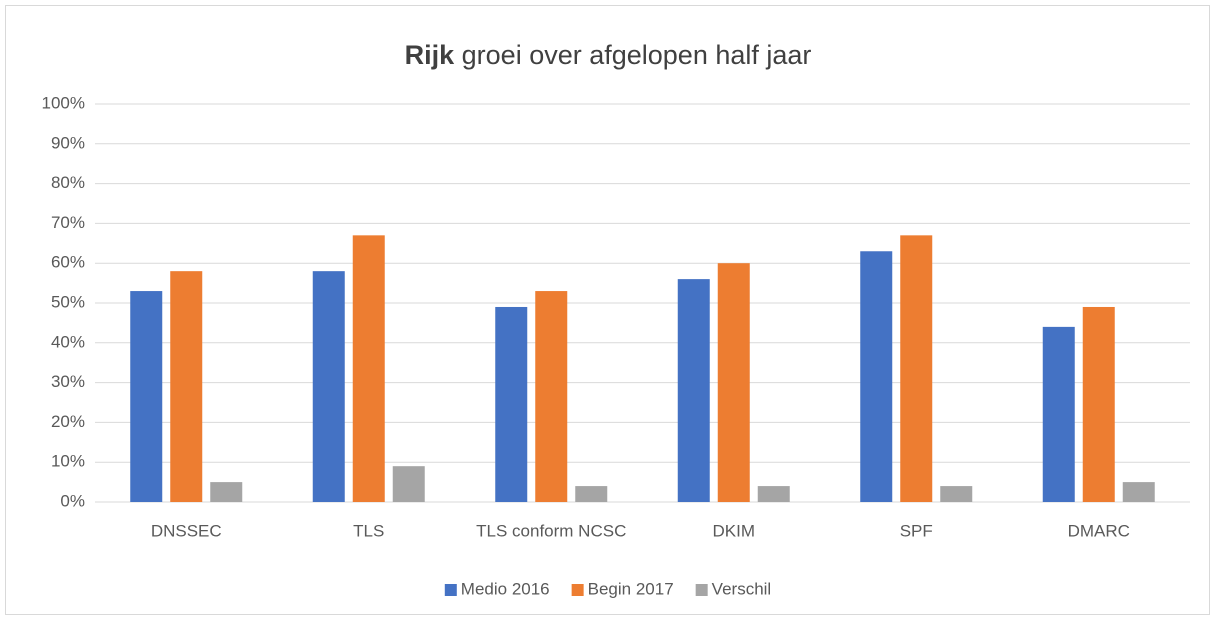  Describe the element at coordinates (631, 588) in the screenshot. I see `legend-label: Begin 2017` at that location.